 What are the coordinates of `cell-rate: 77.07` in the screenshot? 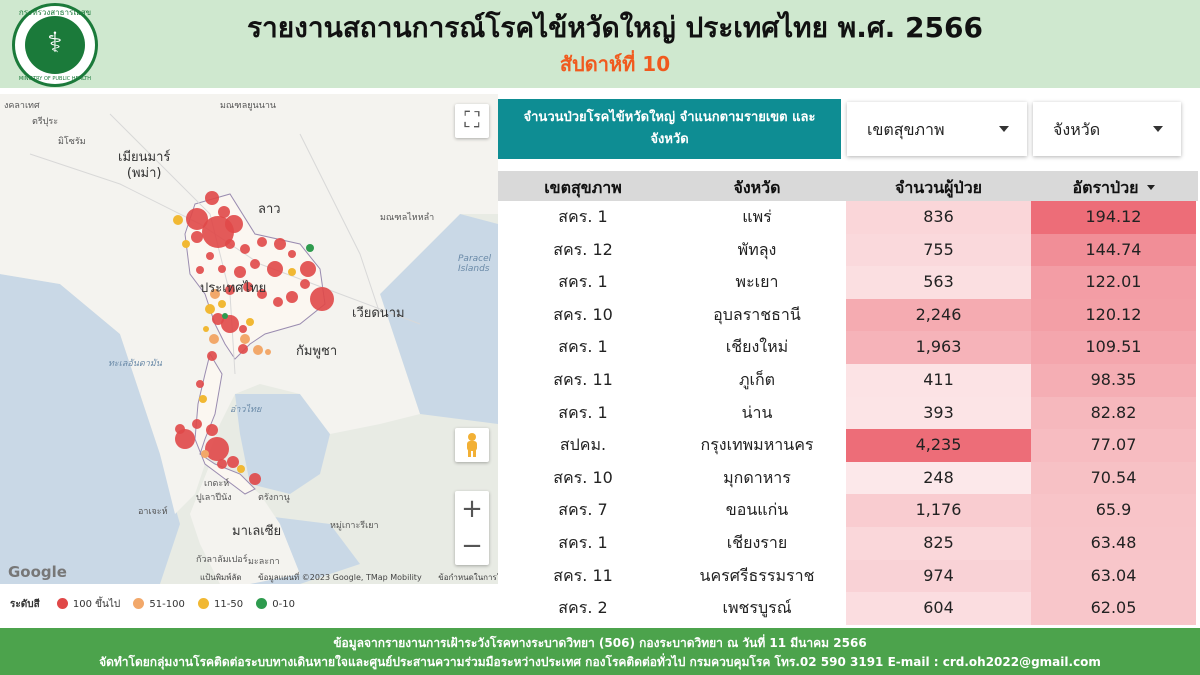 It's located at (1113, 445).